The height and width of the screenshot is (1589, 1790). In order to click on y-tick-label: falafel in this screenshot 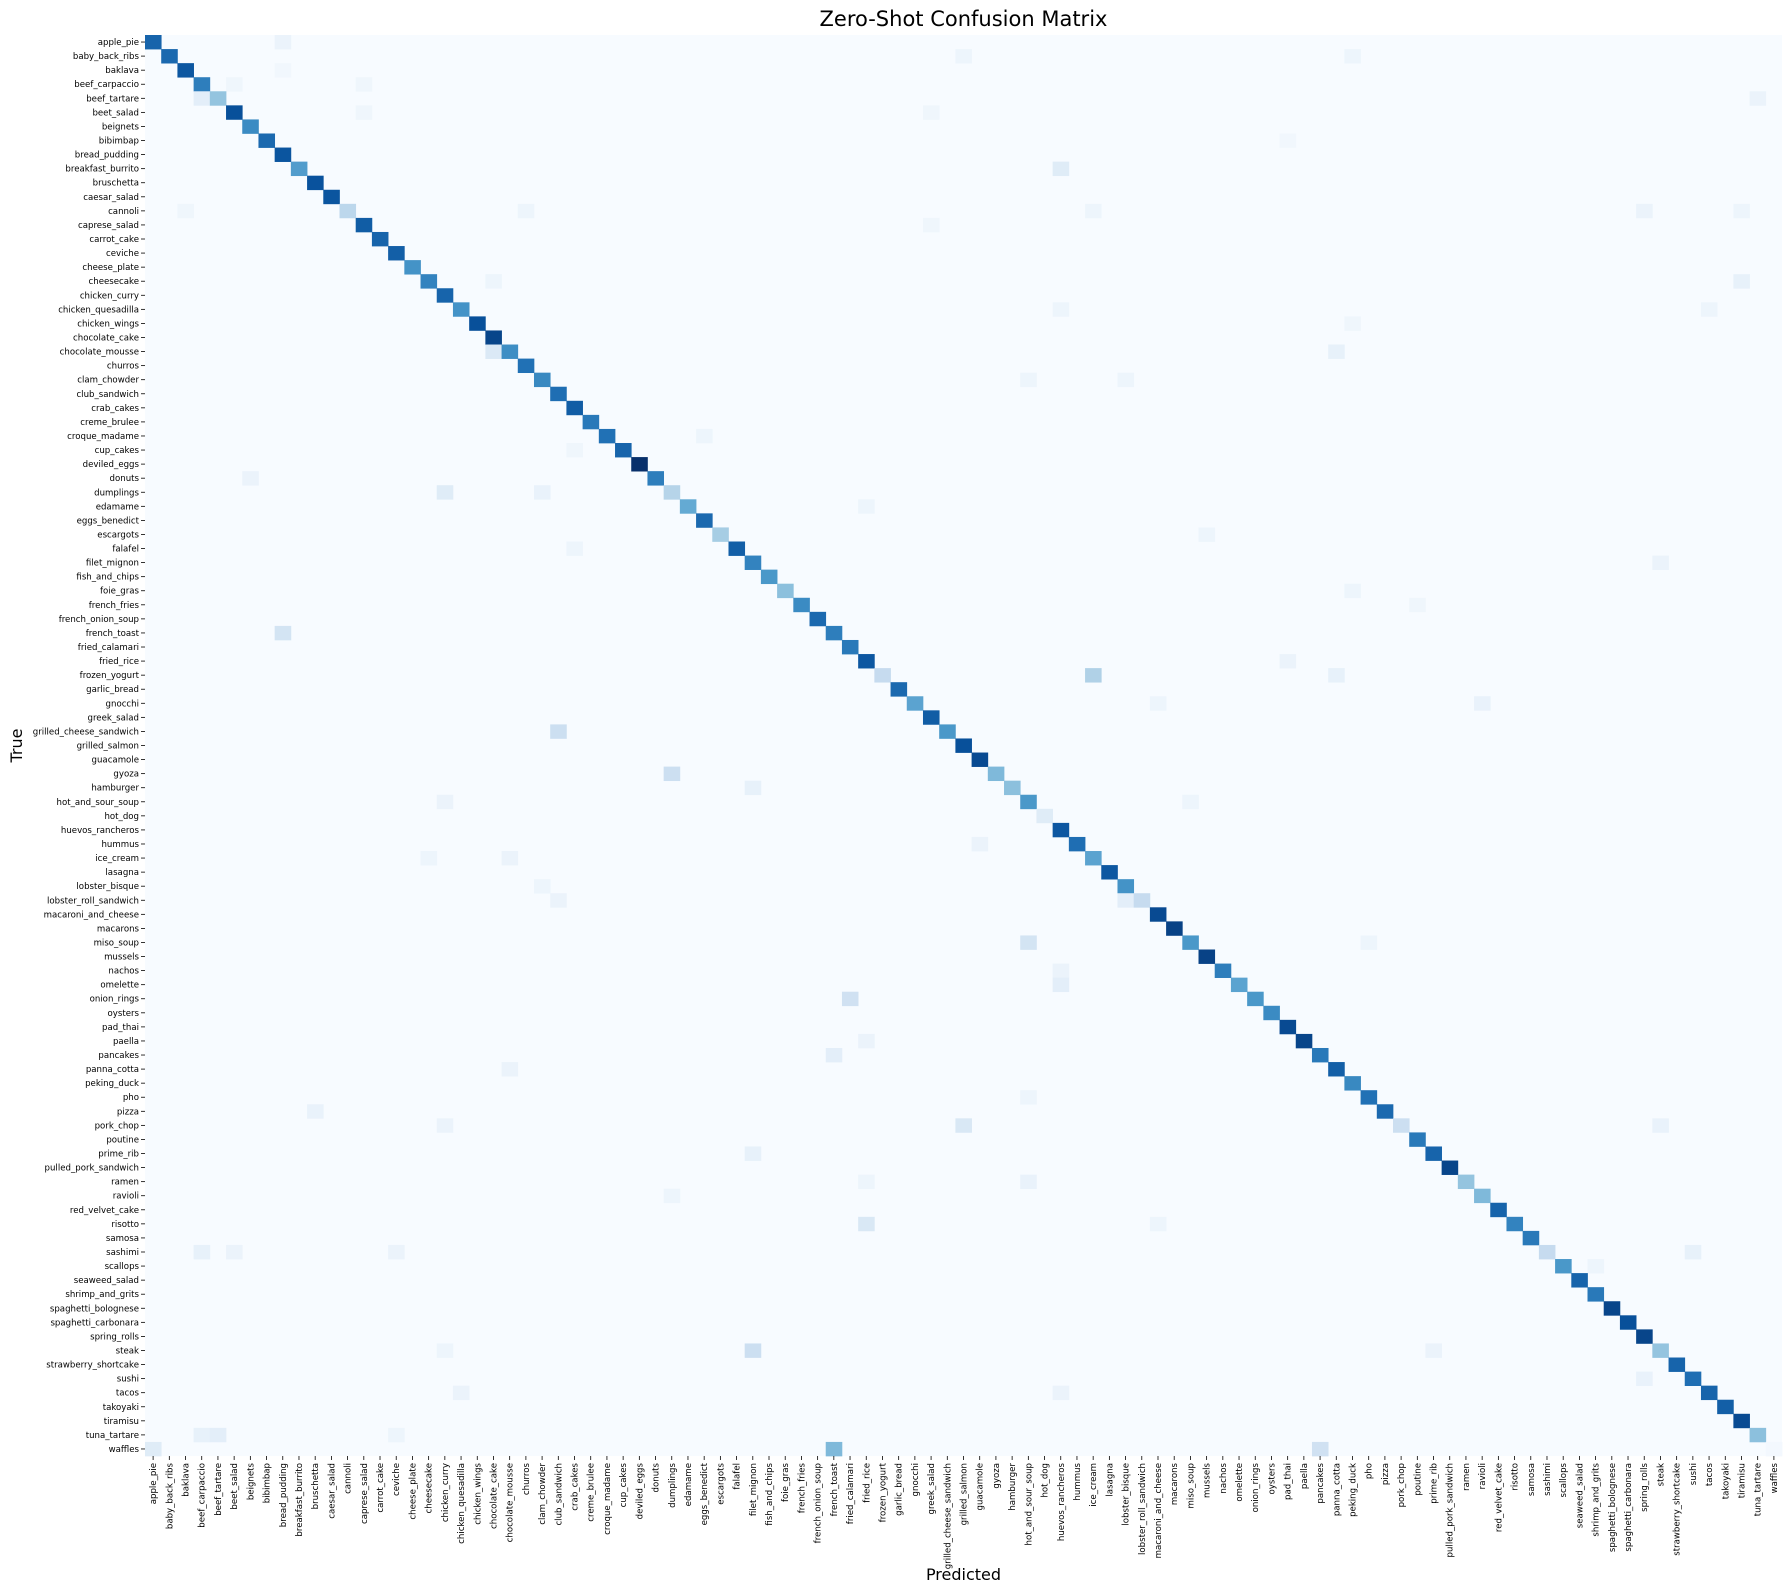, I will do `click(125, 550)`.